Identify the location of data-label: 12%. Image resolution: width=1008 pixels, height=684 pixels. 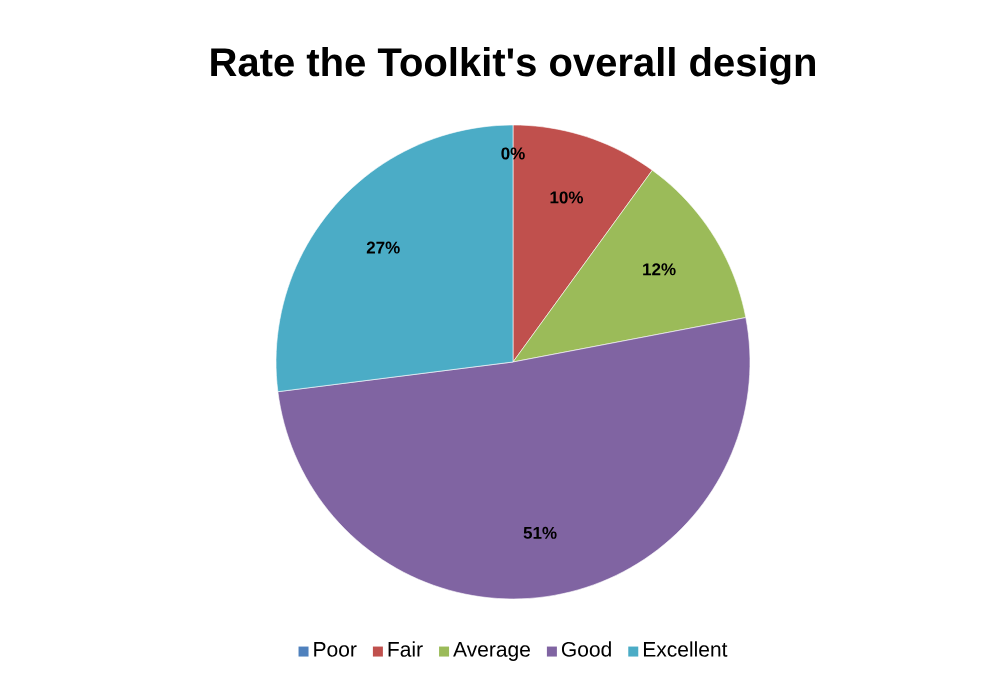
(659, 269).